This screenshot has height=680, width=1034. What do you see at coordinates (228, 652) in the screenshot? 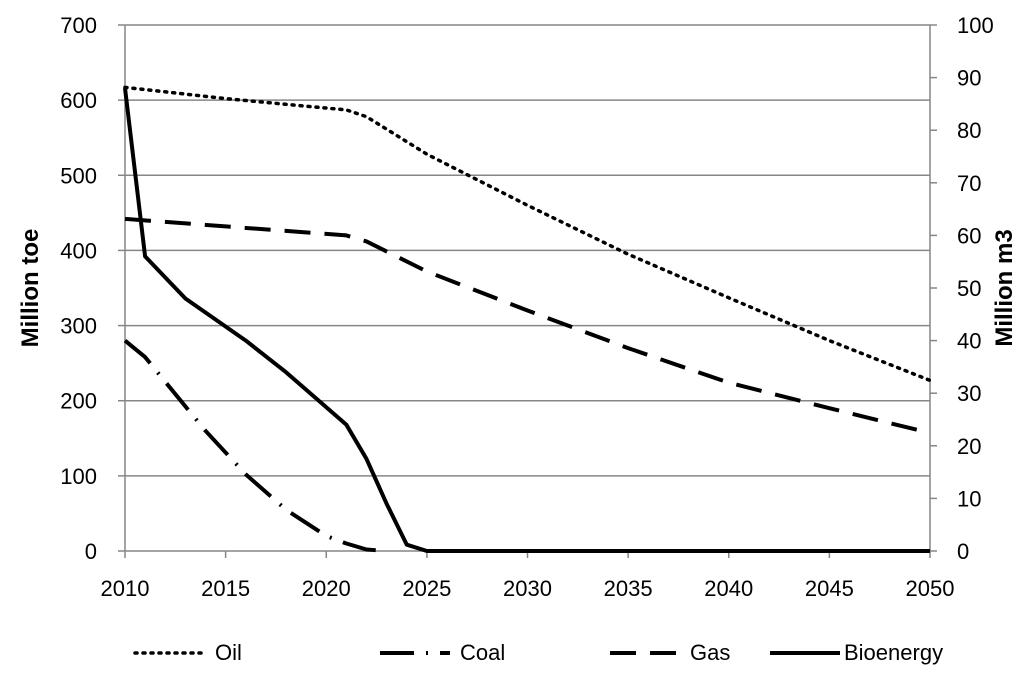
I see `legend-label: Oil` at bounding box center [228, 652].